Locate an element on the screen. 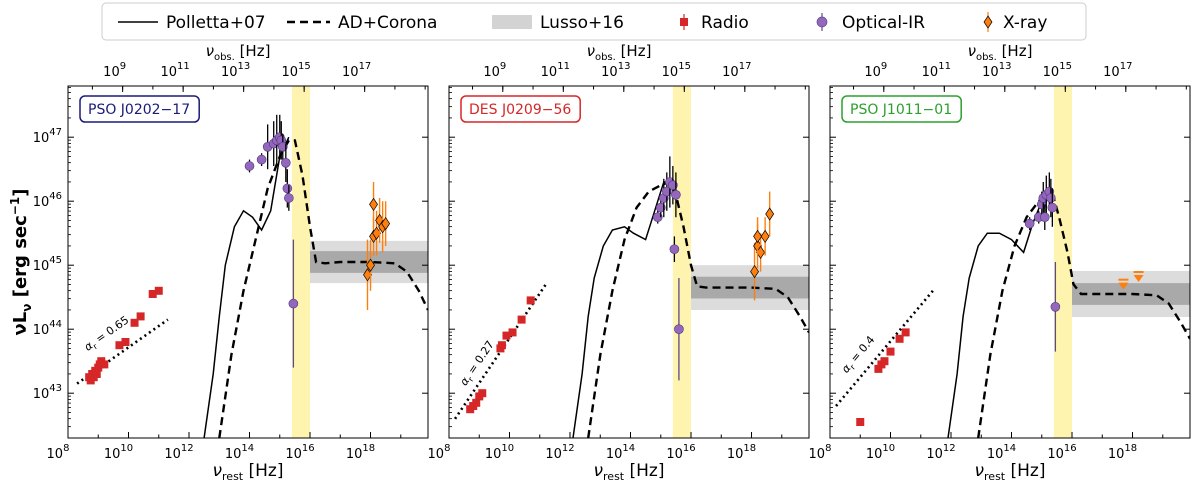 Image resolution: width=1200 pixels, height=489 pixels. legend-ad-corona-label: AD+Corona is located at coordinates (387, 23).